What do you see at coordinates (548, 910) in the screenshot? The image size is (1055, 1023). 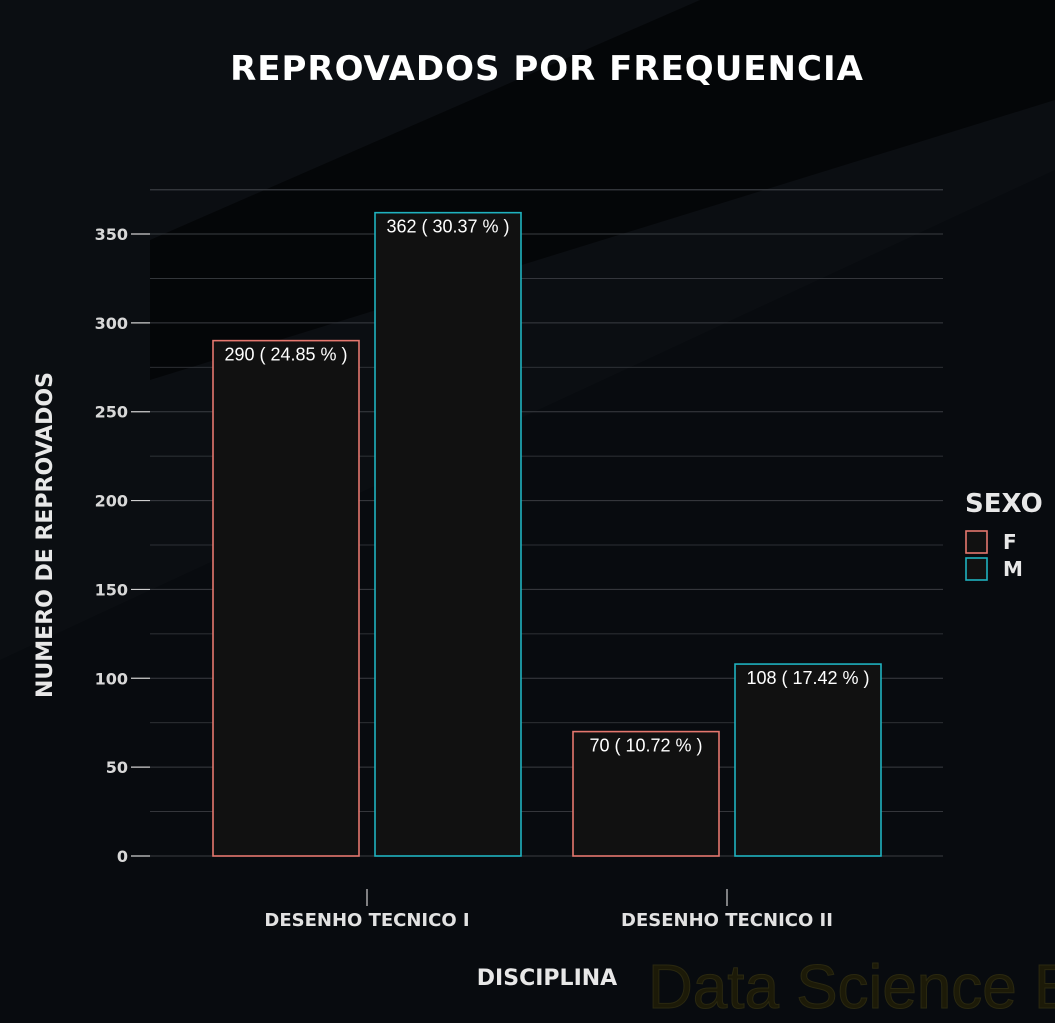 I see `x-axis: DESENHO TECNICO I DESENHO TECNICO II` at bounding box center [548, 910].